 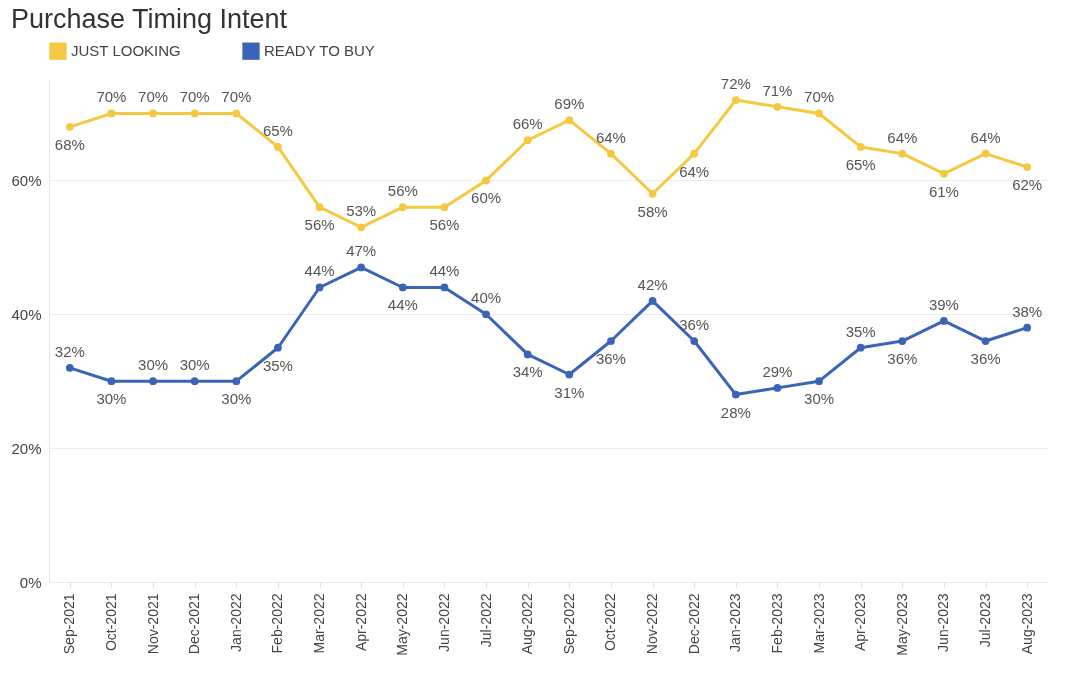 What do you see at coordinates (194, 624) in the screenshot?
I see `x-tick-label: Dec-2021` at bounding box center [194, 624].